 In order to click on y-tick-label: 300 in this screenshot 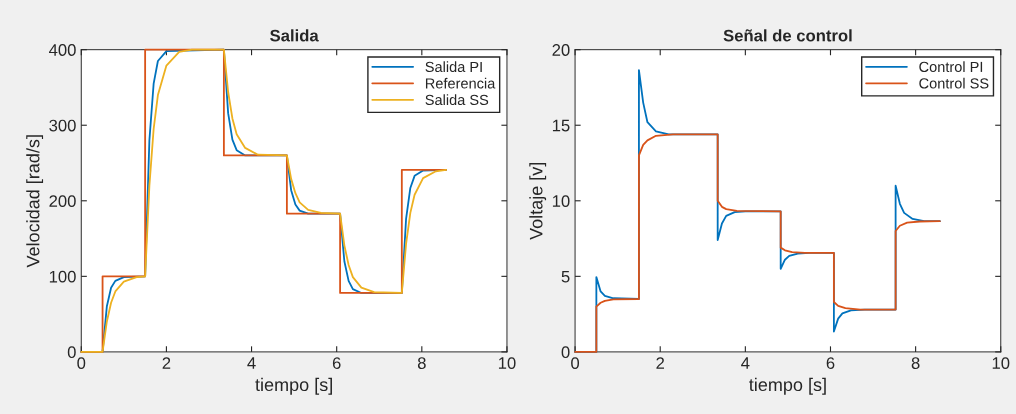, I will do `click(62, 125)`.